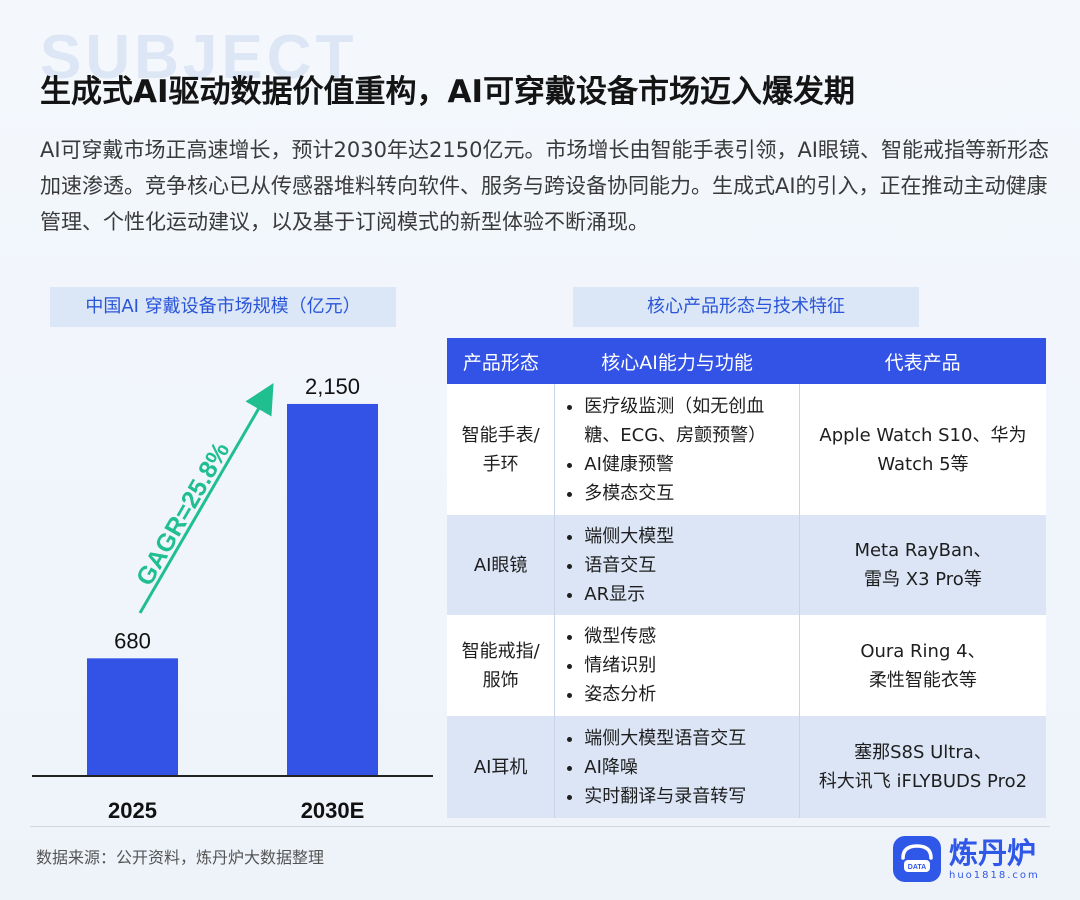  Describe the element at coordinates (501, 665) in the screenshot. I see `table-cell-form: 智能戒指/ 服饰` at that location.